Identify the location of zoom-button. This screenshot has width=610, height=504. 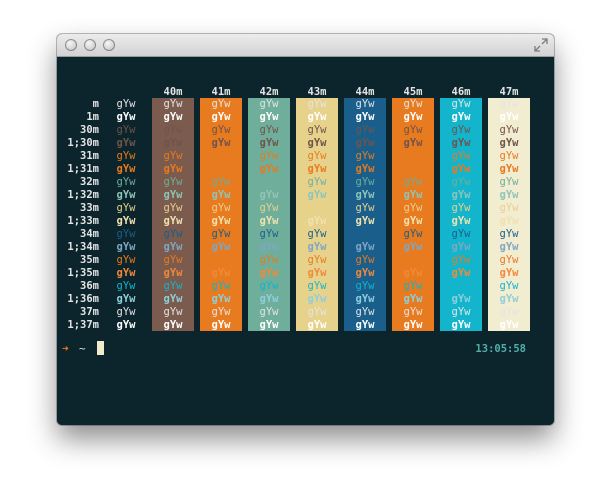
(109, 45).